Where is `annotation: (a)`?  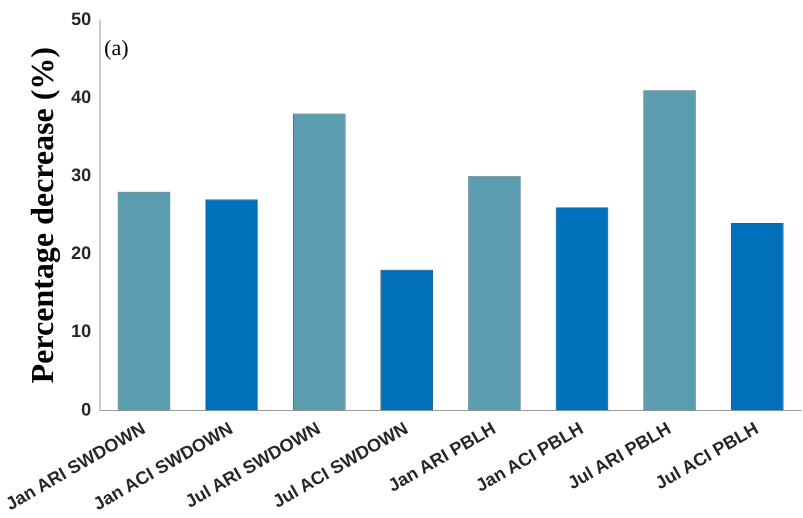 annotation: (a) is located at coordinates (116, 47).